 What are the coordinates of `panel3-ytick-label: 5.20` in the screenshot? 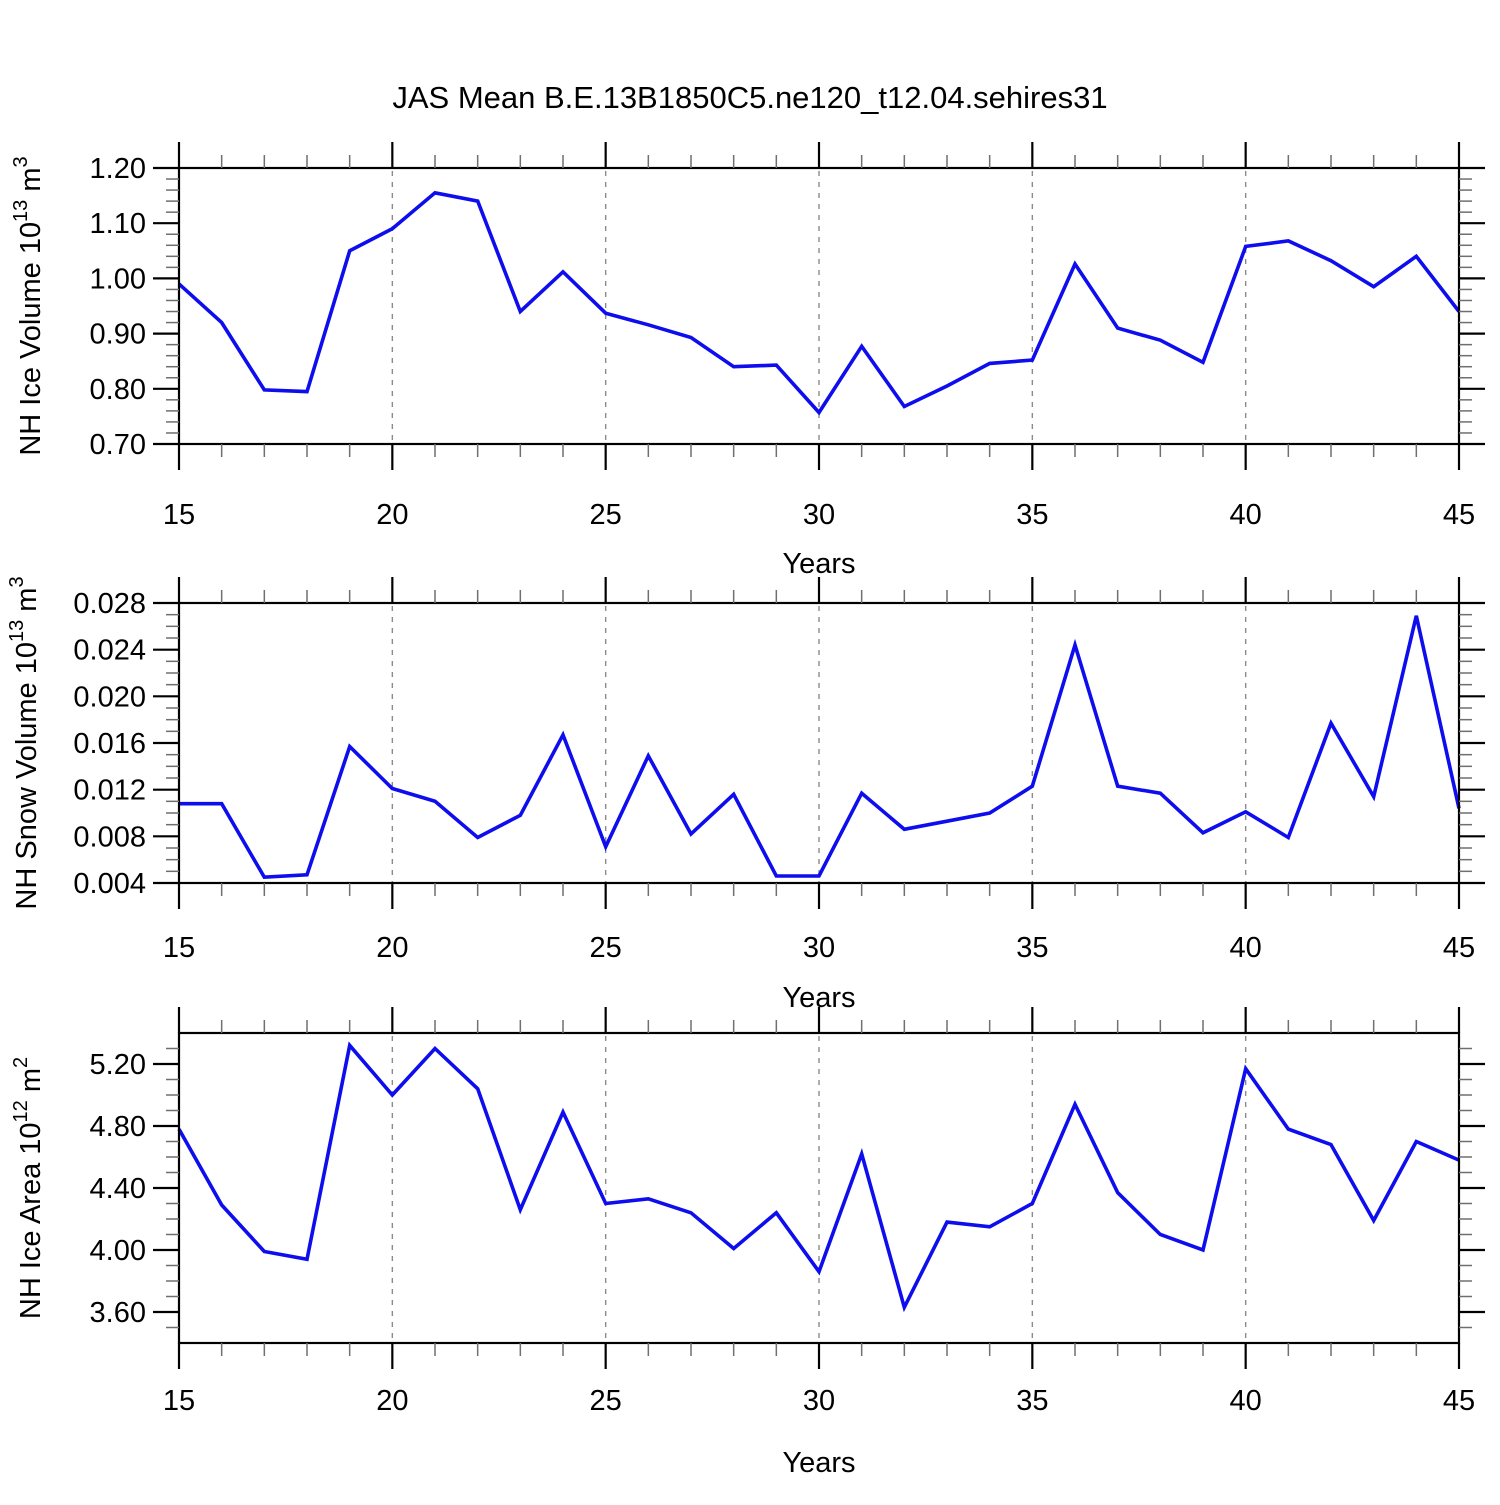 It's located at (118, 1065).